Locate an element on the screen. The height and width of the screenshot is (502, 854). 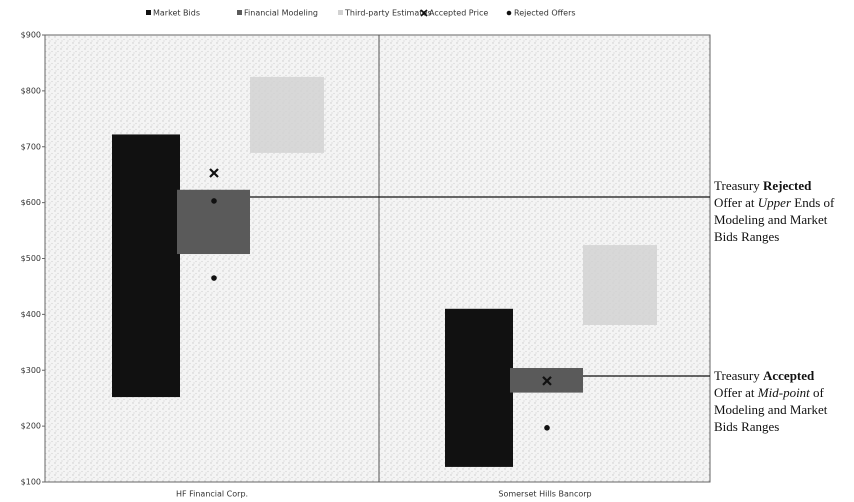
y-tick-label: $100 is located at coordinates (31, 482).